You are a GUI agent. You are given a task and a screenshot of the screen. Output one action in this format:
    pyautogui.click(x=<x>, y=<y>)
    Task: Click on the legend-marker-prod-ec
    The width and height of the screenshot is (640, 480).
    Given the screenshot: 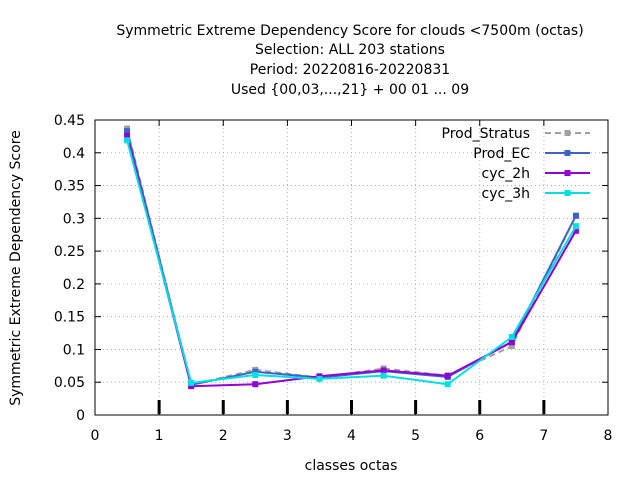 What is the action you would take?
    pyautogui.click(x=567, y=153)
    